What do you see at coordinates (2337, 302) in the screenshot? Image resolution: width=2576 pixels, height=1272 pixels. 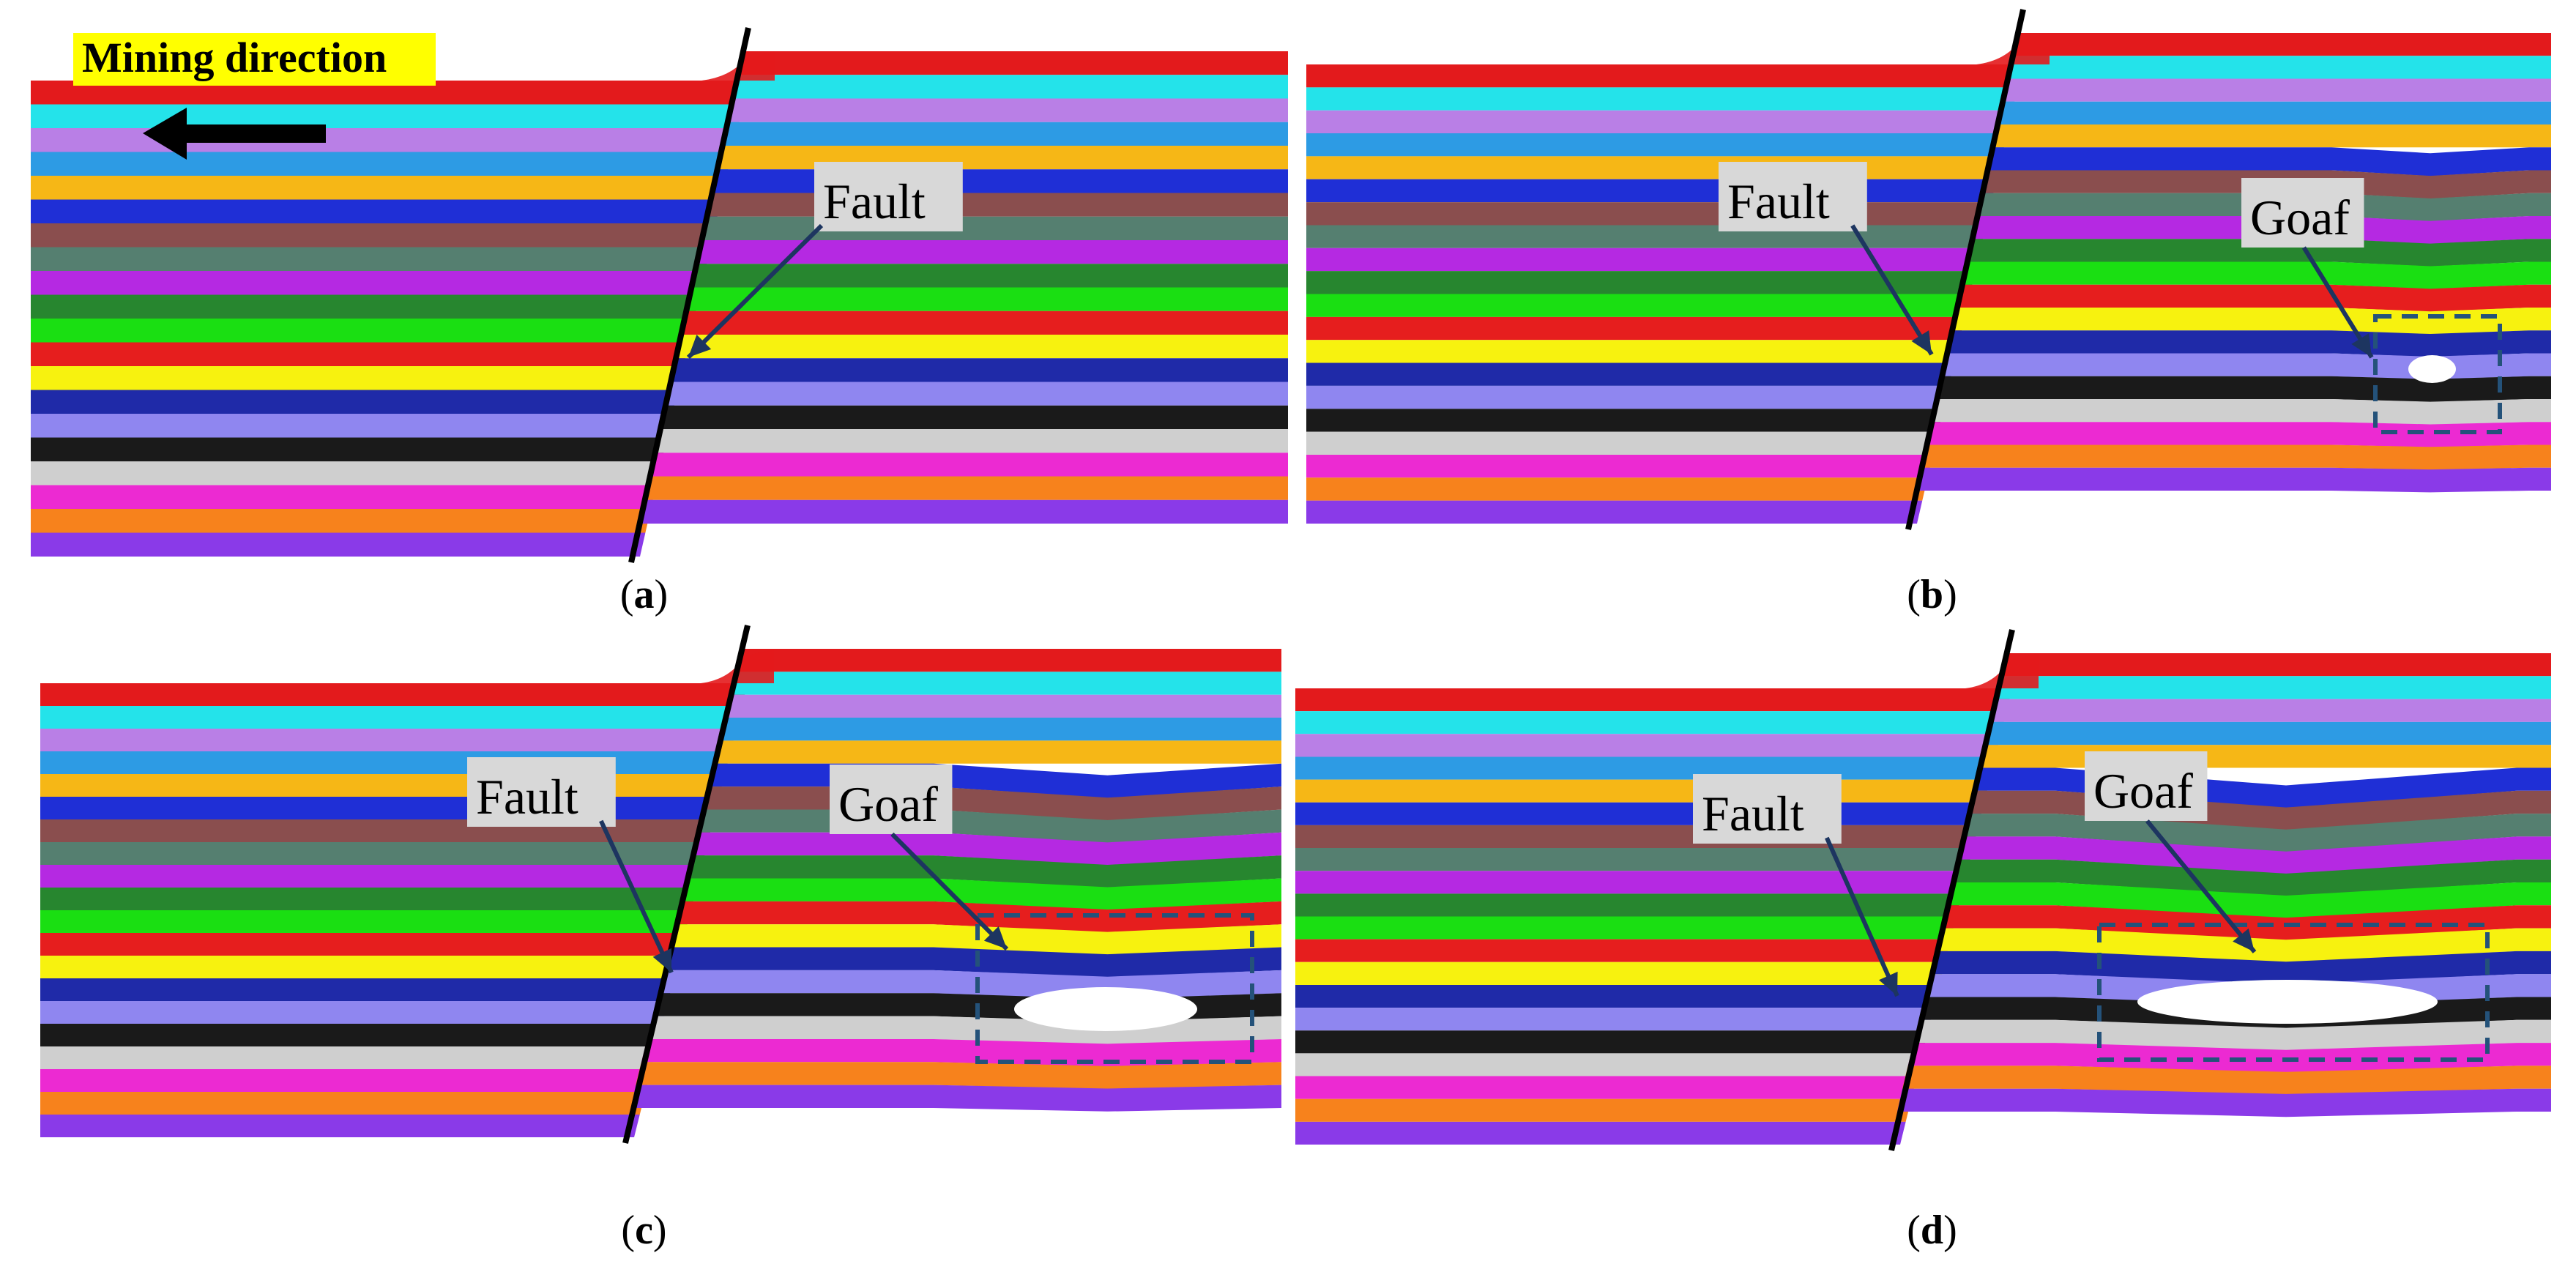 I see `panel-b-goaf-arrow` at bounding box center [2337, 302].